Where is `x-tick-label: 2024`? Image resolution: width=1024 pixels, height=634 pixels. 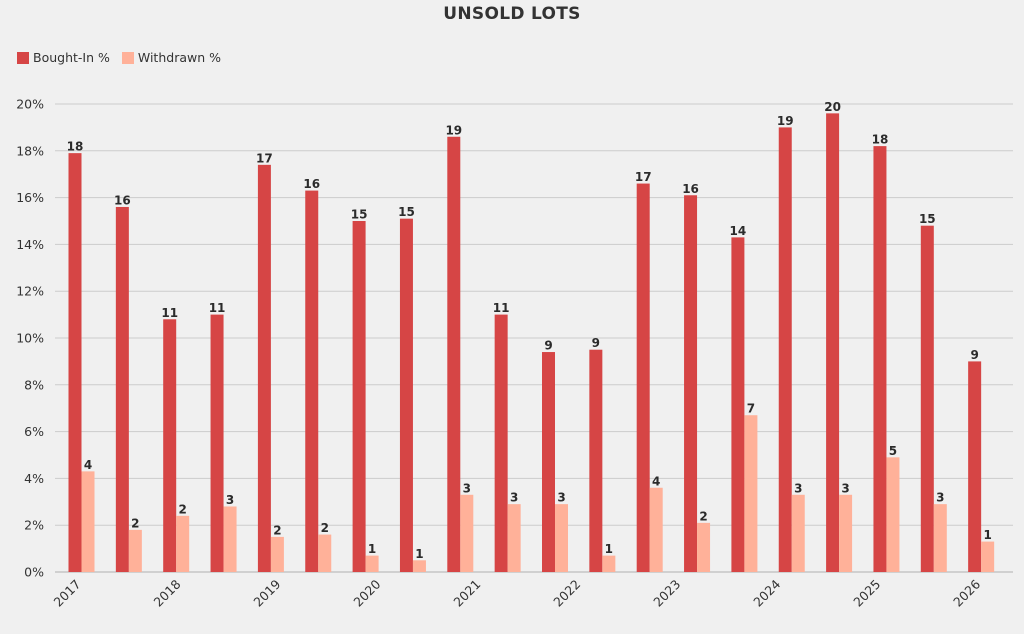 x-tick-label: 2024 is located at coordinates (766, 592).